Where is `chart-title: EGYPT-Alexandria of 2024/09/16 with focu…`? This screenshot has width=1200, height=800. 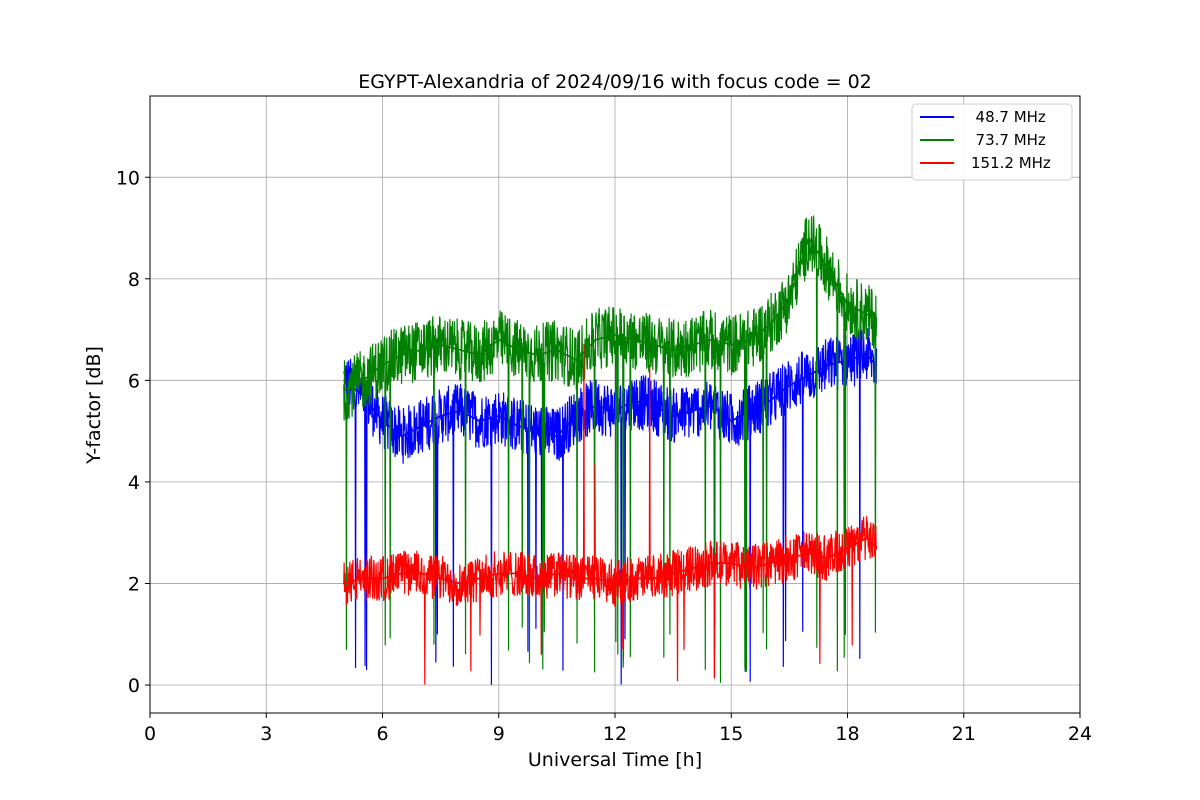
chart-title: EGYPT-Alexandria of 2024/09/16 with focu… is located at coordinates (615, 82).